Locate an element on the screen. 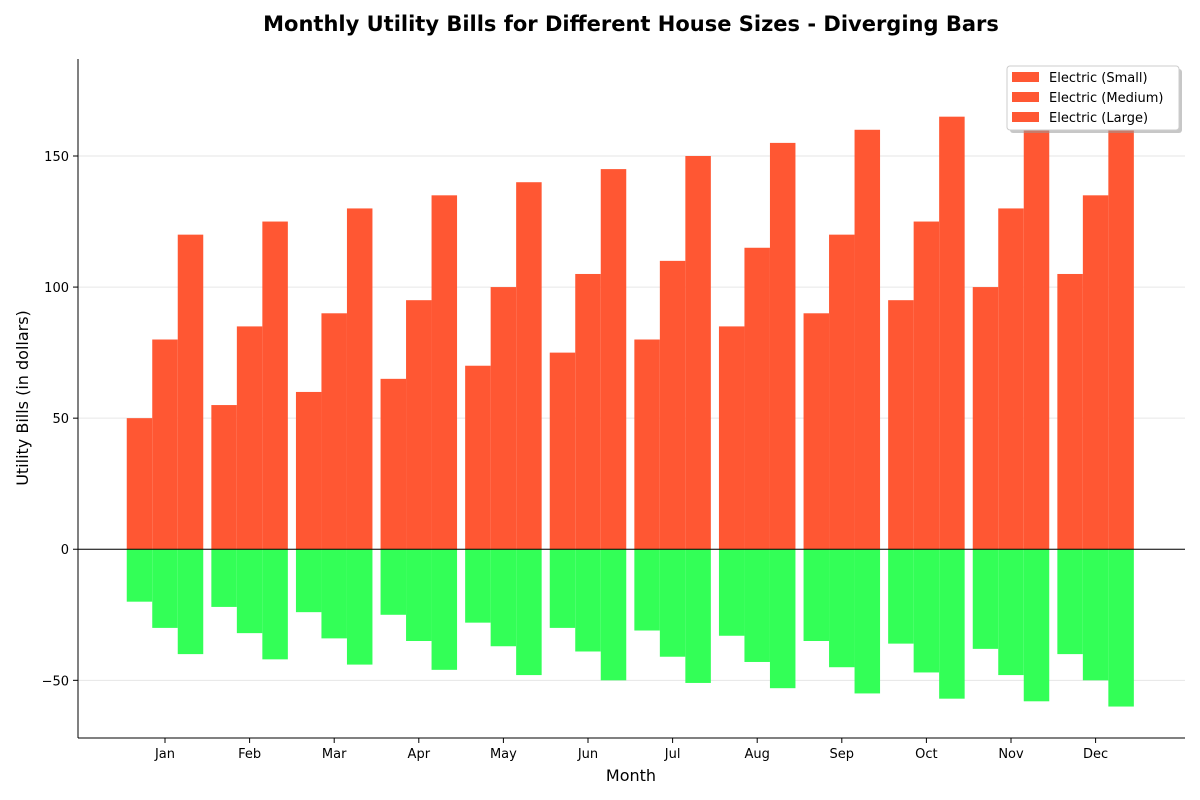  y-ticks: −50 0 50 100 150 is located at coordinates (60, 419).